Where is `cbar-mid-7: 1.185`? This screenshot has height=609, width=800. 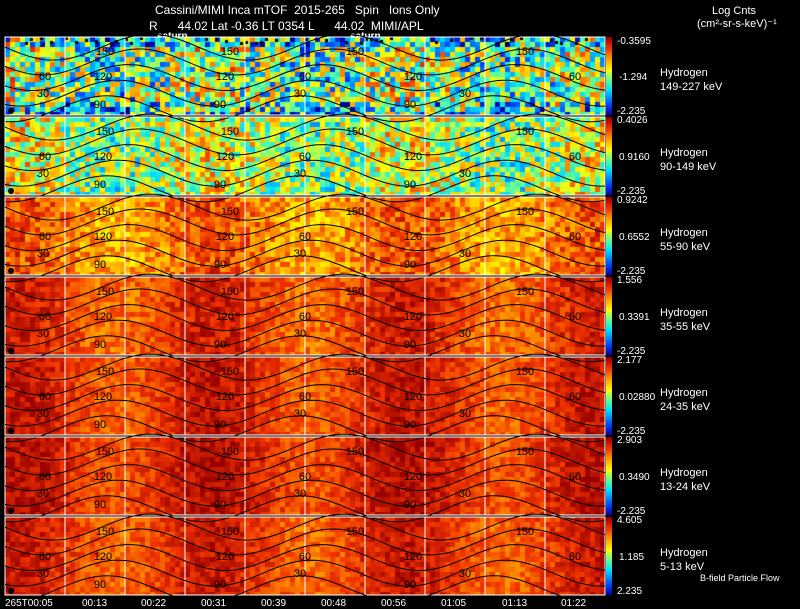
cbar-mid-7: 1.185 is located at coordinates (632, 557).